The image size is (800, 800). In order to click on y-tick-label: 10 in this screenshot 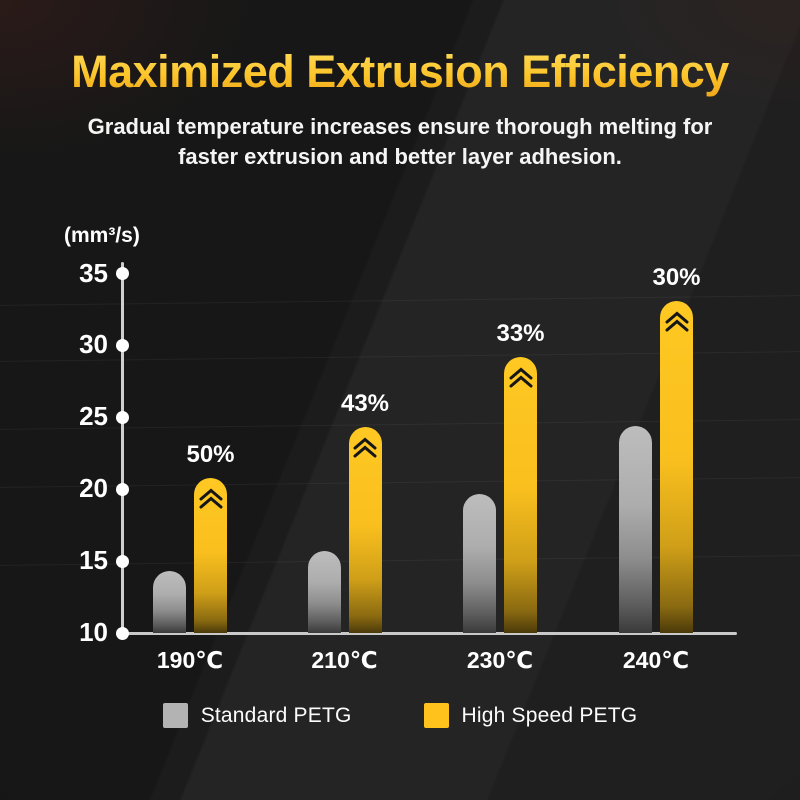, I will do `click(93, 632)`.